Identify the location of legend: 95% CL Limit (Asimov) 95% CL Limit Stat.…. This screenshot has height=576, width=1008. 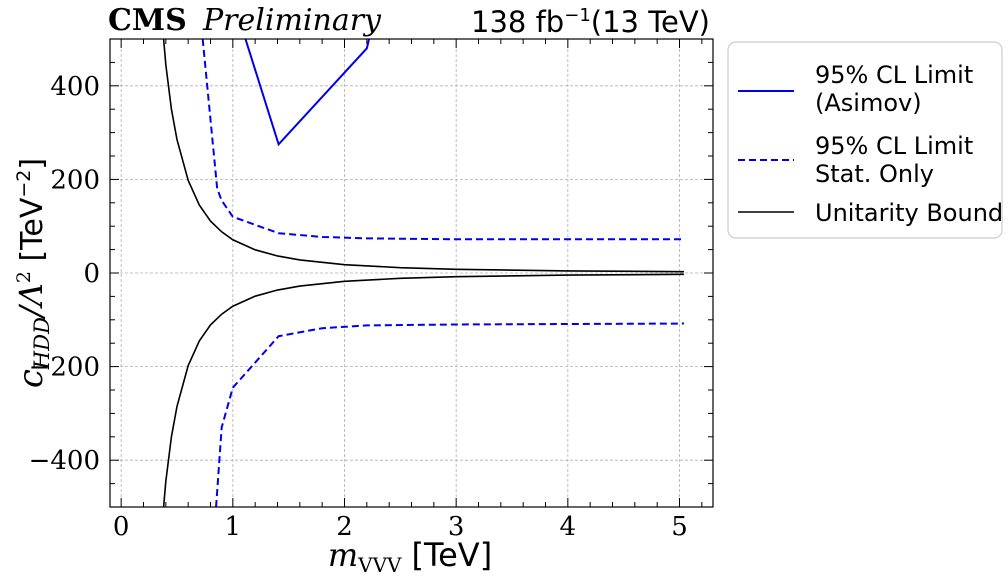
(865, 140).